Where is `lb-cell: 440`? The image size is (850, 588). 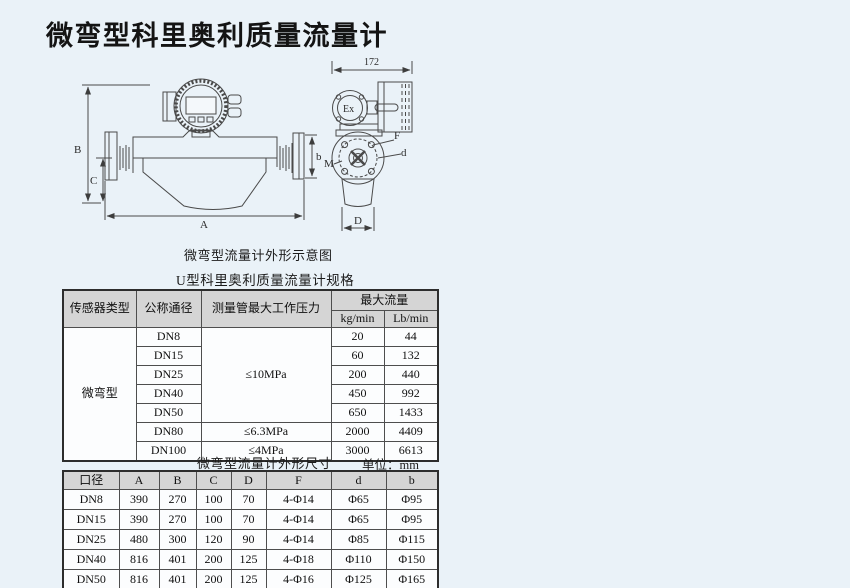 lb-cell: 440 is located at coordinates (411, 375).